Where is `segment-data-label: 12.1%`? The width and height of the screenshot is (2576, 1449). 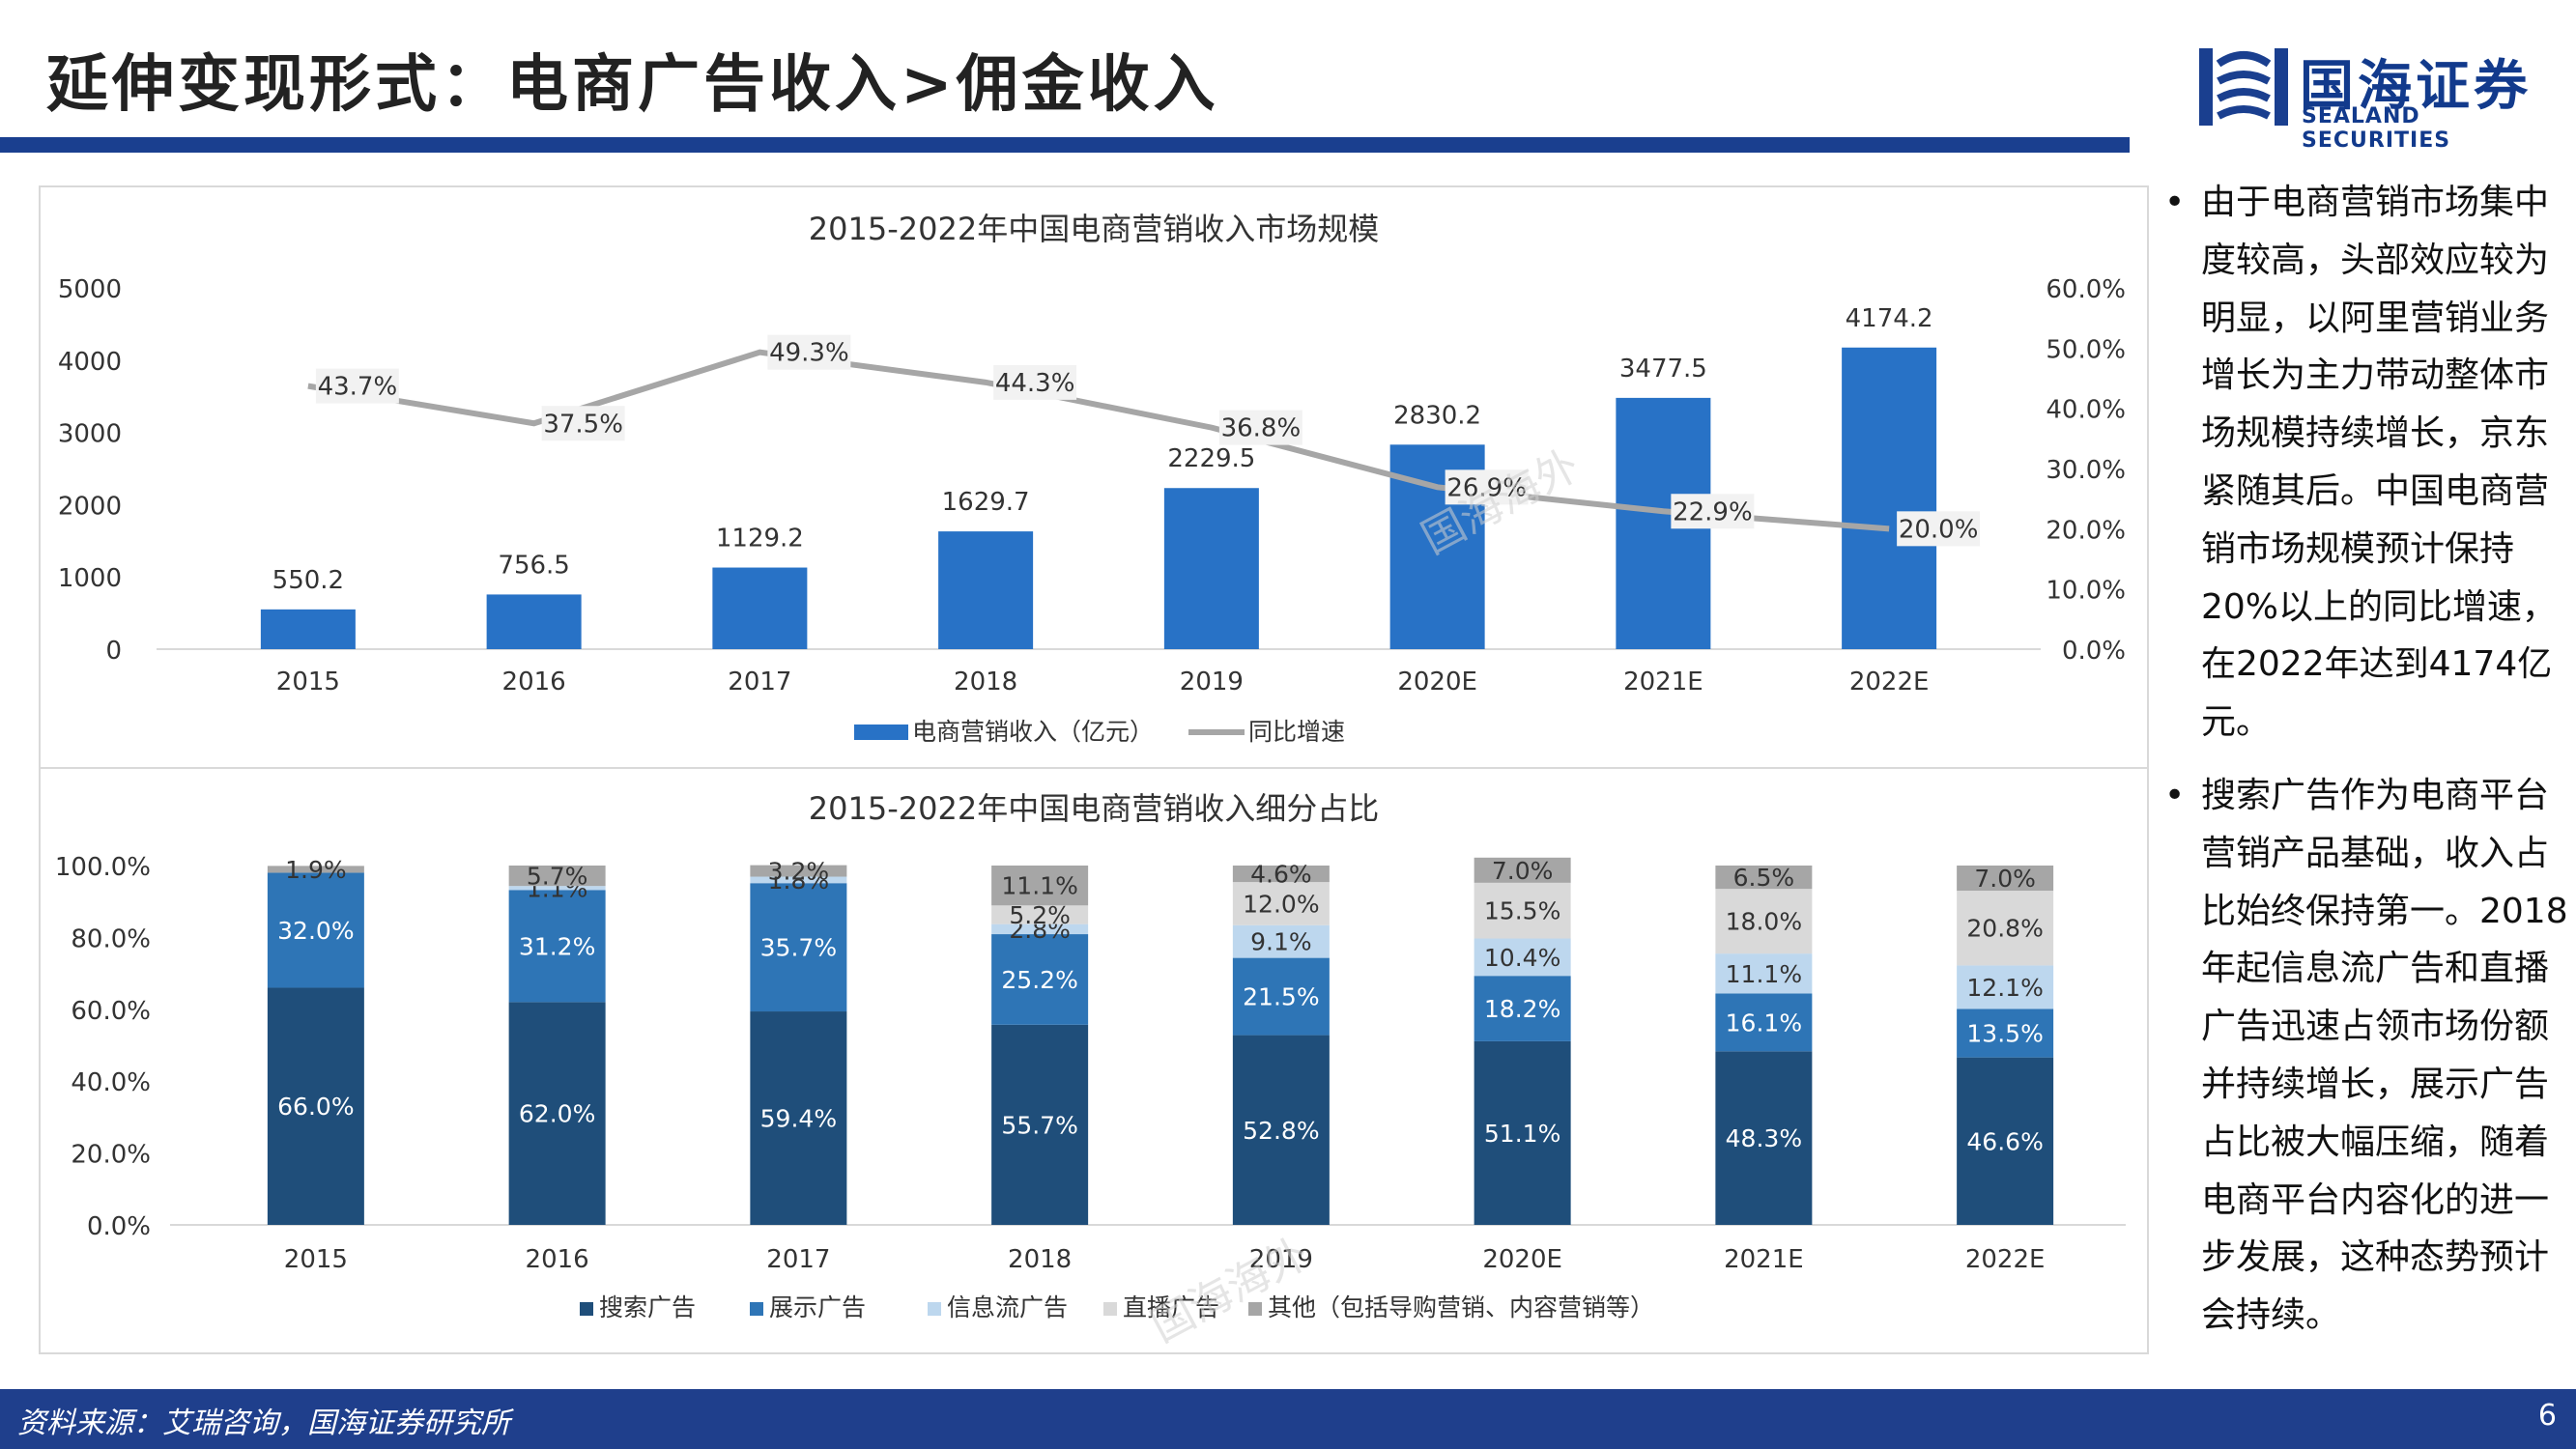 segment-data-label: 12.1% is located at coordinates (2005, 988).